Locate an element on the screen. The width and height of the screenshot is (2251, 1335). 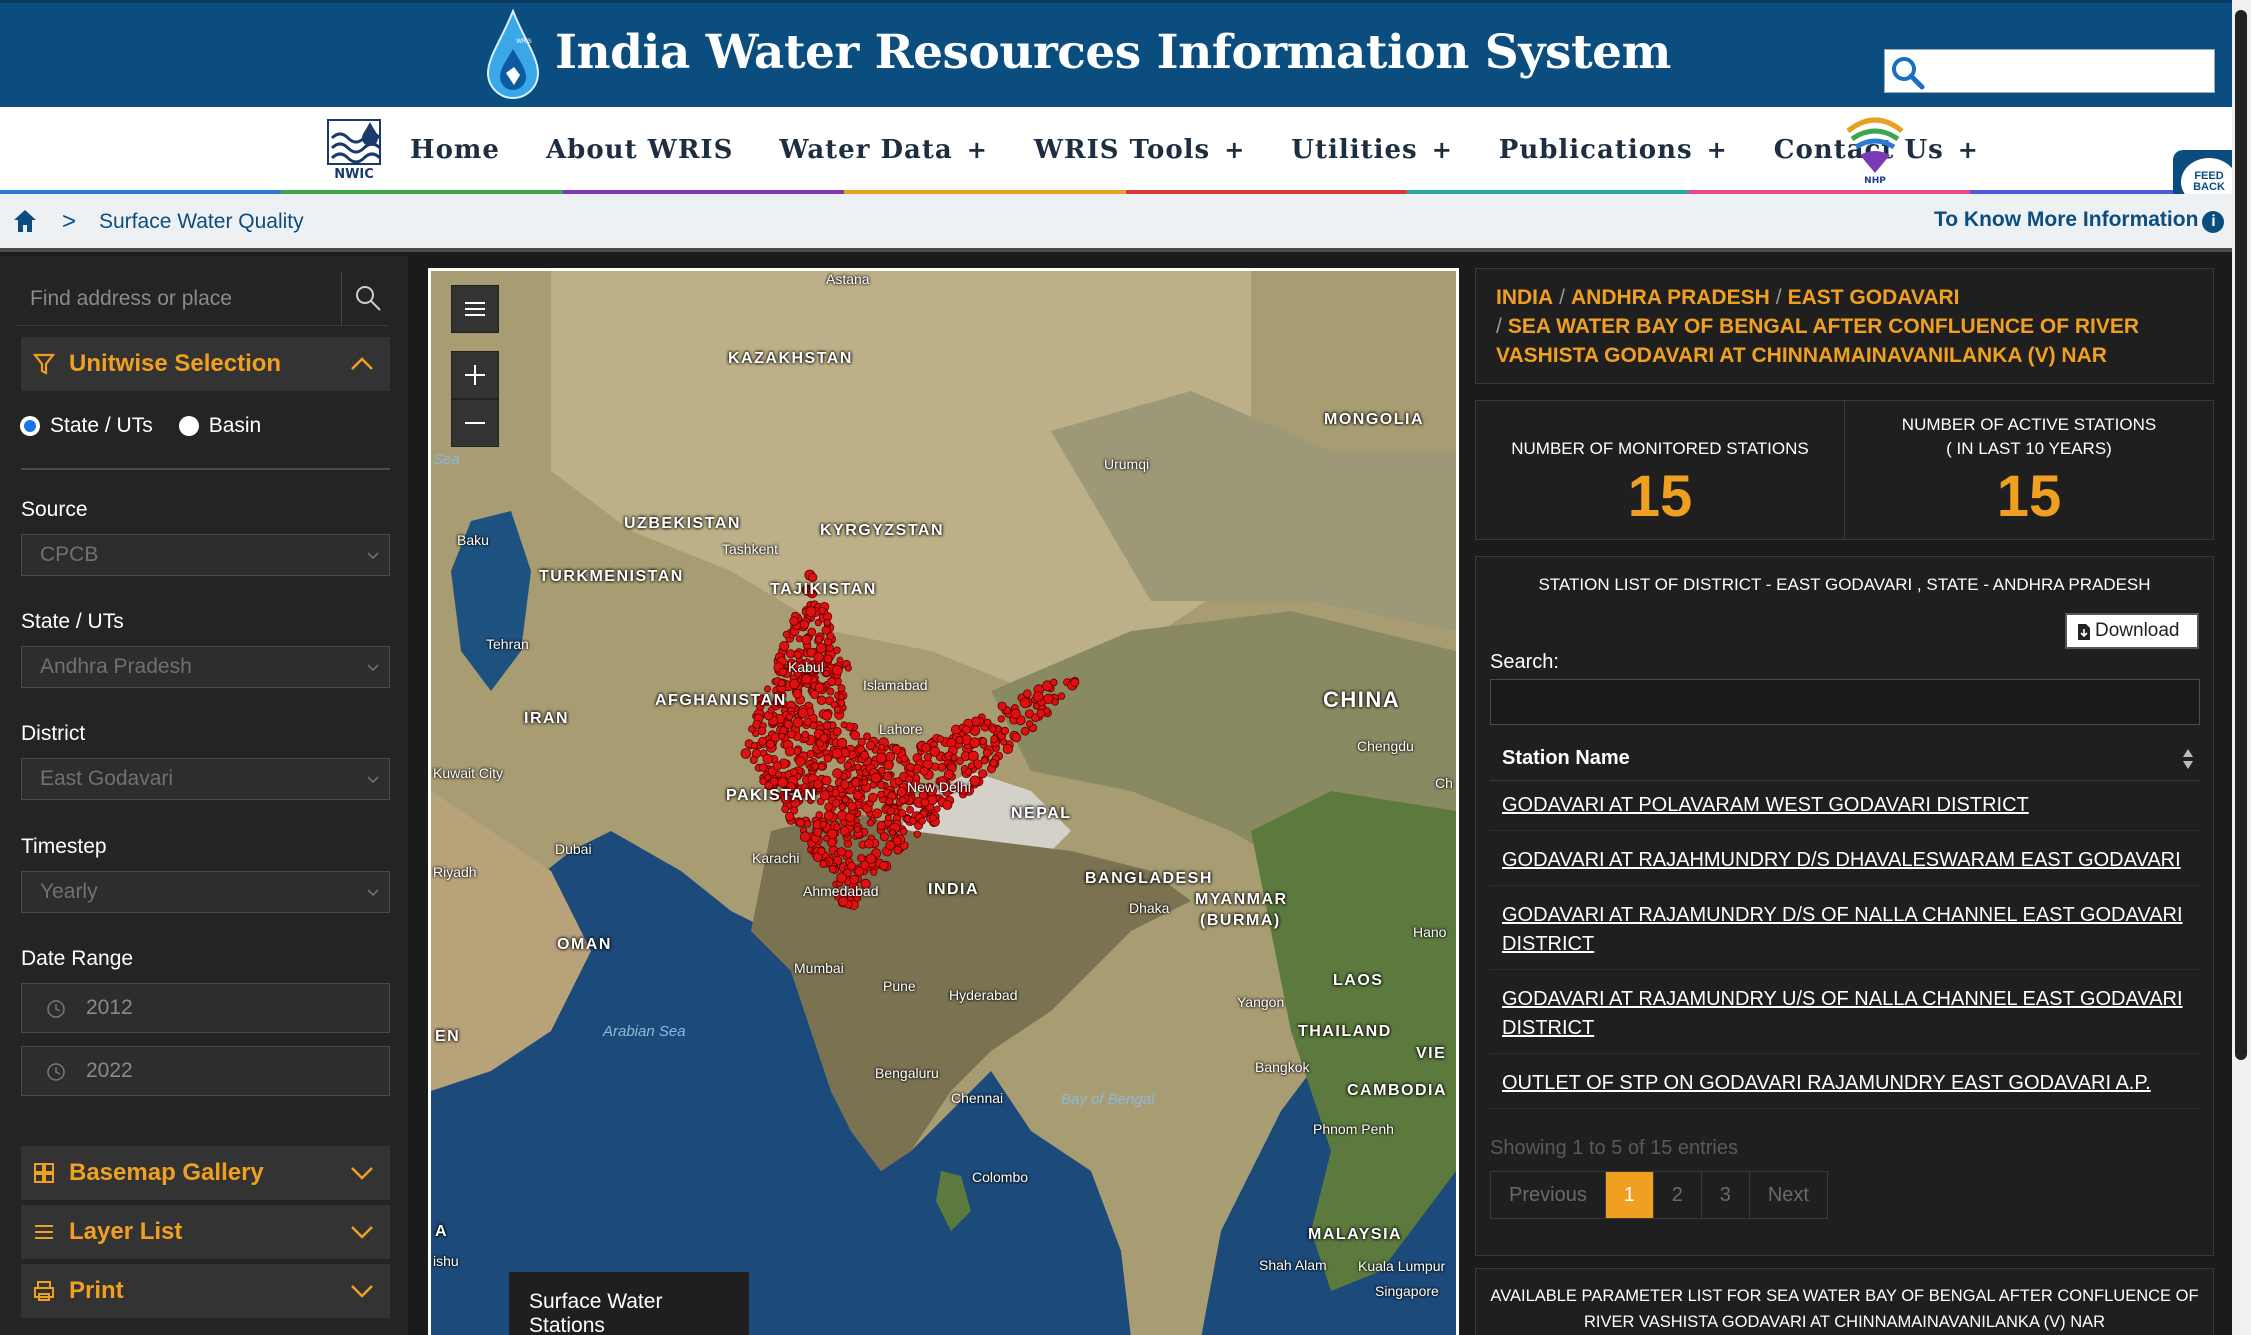
timestep-select: Yearly is located at coordinates (205, 892).